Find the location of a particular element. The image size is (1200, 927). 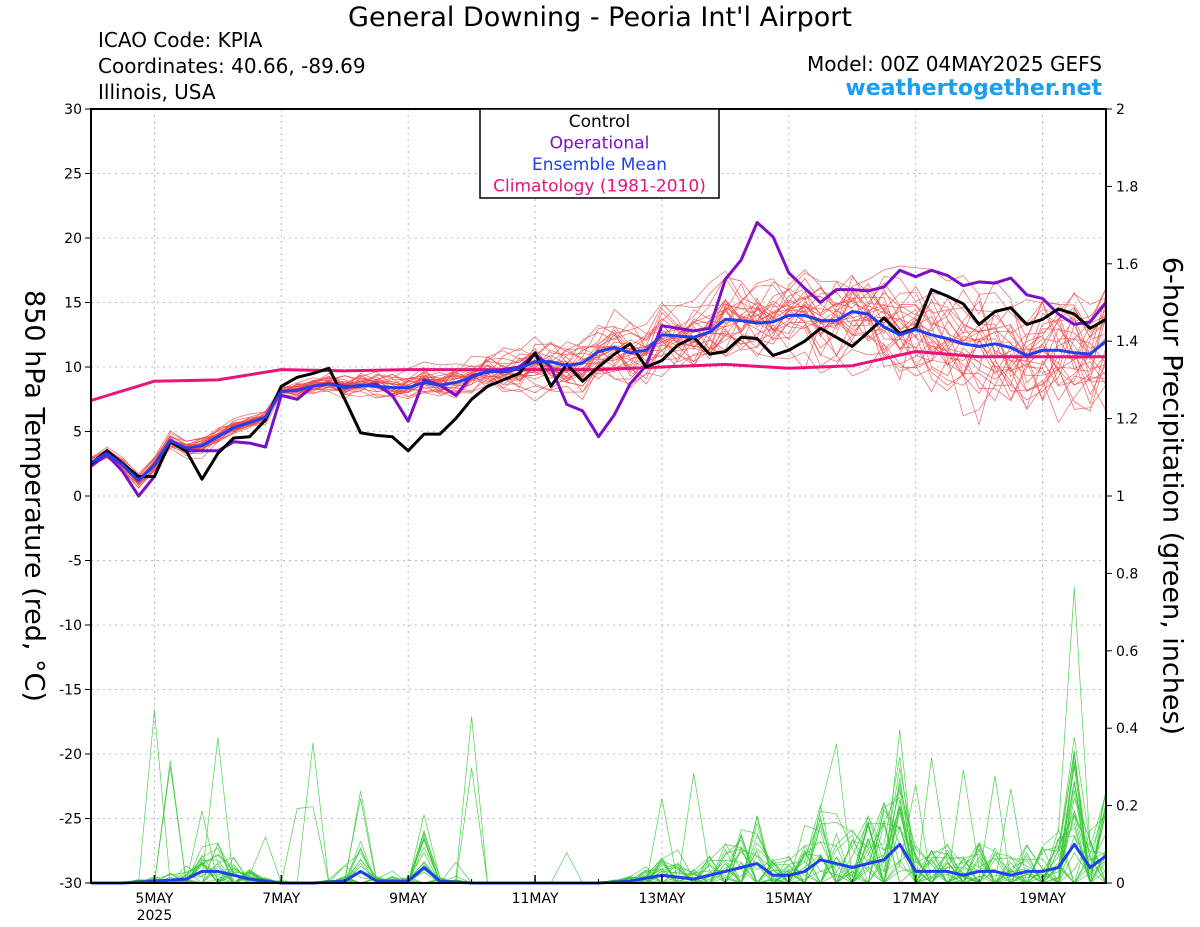

y-left-tick-label: 25 is located at coordinates (73, 175).